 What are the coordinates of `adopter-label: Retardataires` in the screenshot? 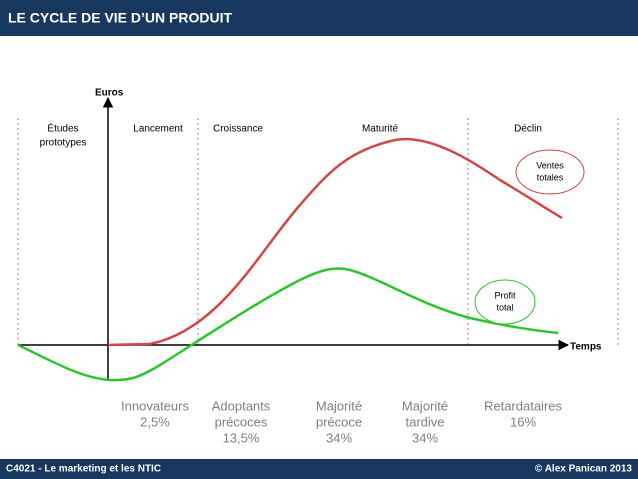 It's located at (523, 405).